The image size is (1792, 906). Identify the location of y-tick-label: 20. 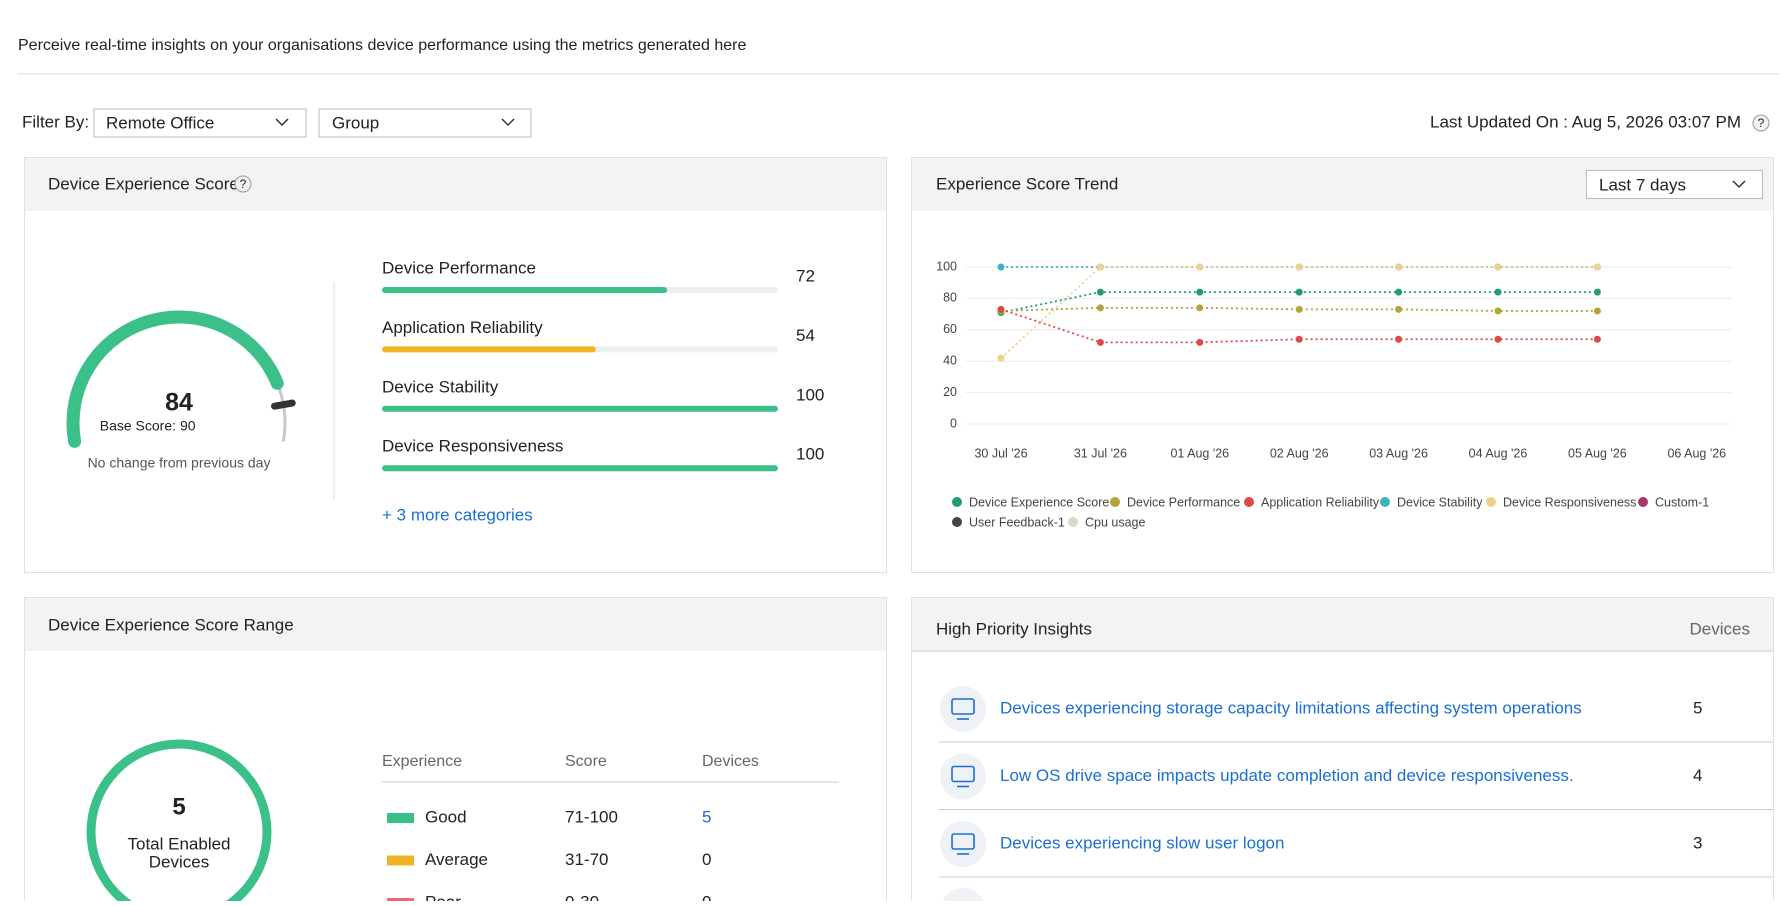
(950, 392).